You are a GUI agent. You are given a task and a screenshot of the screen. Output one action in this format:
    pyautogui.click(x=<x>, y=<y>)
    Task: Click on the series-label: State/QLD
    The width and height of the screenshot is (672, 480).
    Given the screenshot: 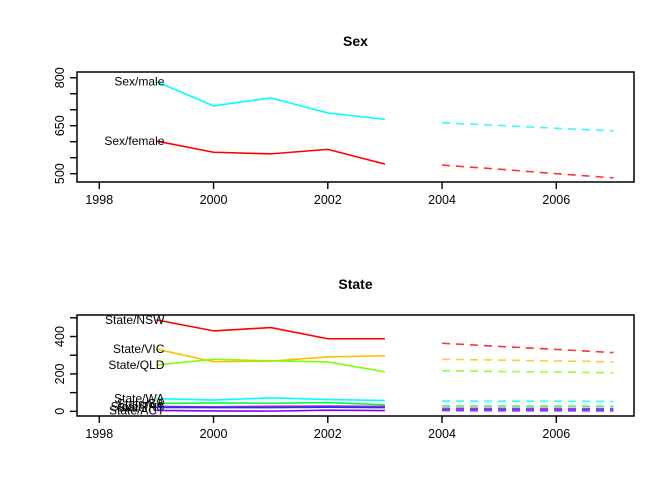 What is the action you would take?
    pyautogui.click(x=136, y=365)
    